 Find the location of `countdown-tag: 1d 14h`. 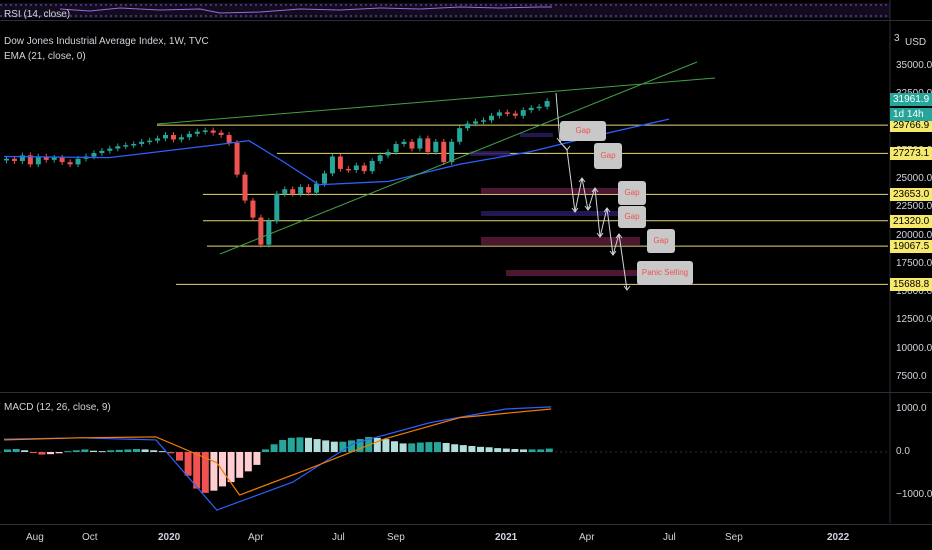

countdown-tag: 1d 14h is located at coordinates (911, 114).